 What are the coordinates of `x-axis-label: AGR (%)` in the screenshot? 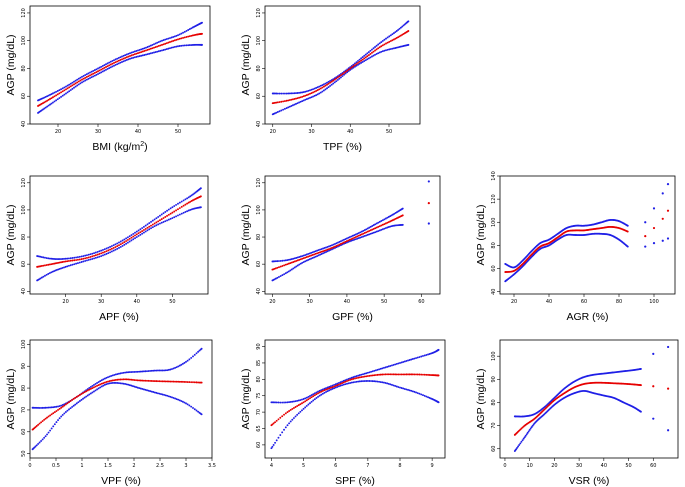 It's located at (588, 317).